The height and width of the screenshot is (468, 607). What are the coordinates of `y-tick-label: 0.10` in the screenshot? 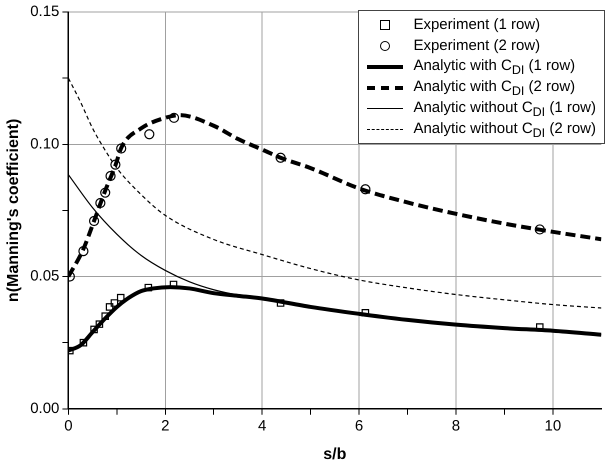 It's located at (45, 143).